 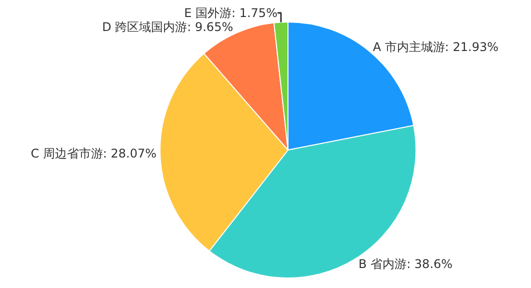 I want to click on slice-label: D 跨区域国内游: 9.65%, so click(x=168, y=27).